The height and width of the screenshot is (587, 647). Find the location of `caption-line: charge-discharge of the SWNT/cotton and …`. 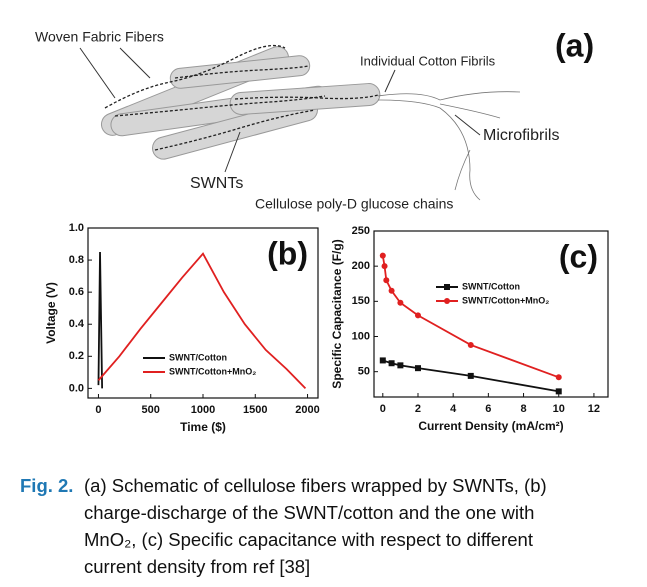

caption-line: charge-discharge of the SWNT/cotton and … is located at coordinates (309, 512).